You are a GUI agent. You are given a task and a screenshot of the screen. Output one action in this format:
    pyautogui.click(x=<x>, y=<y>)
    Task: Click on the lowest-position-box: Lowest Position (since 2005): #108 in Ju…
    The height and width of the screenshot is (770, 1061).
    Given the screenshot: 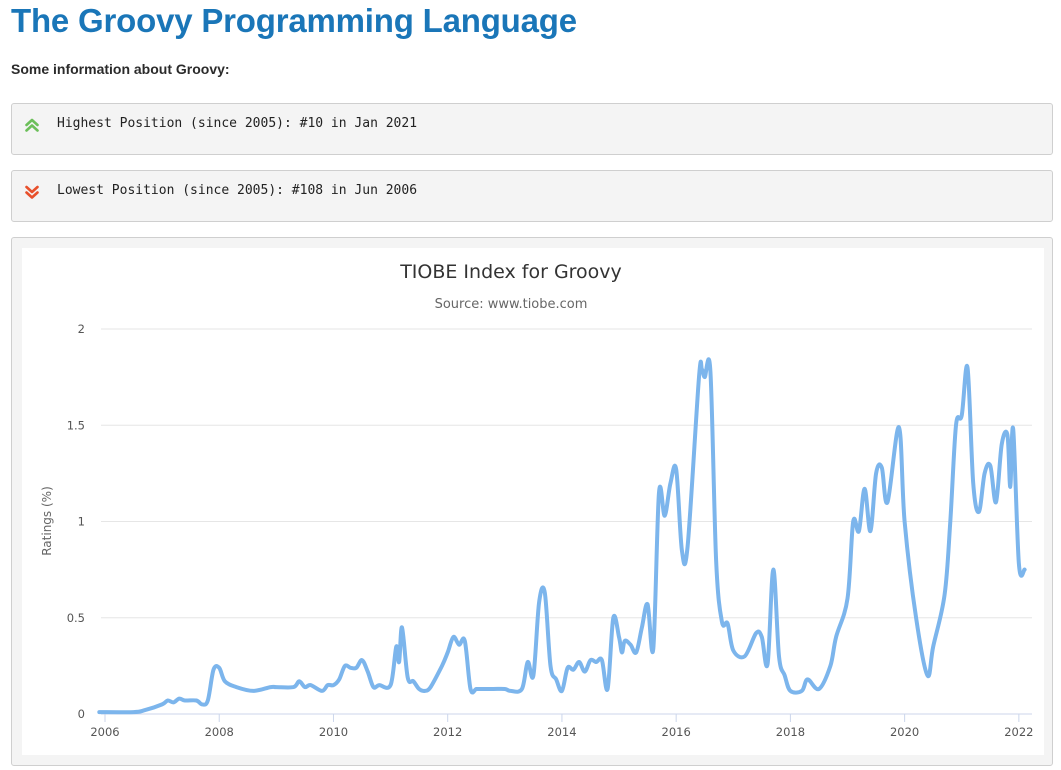 What is the action you would take?
    pyautogui.click(x=532, y=196)
    